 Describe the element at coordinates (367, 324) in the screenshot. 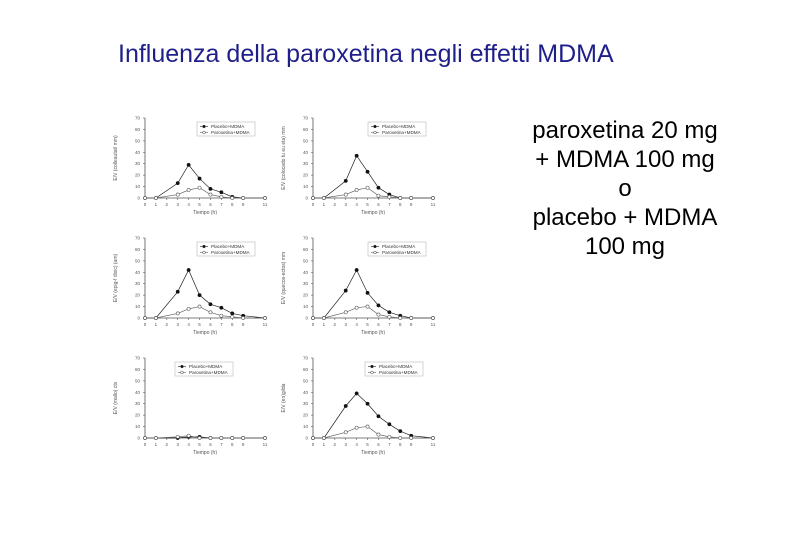

I see `x-tick-label: 5` at that location.